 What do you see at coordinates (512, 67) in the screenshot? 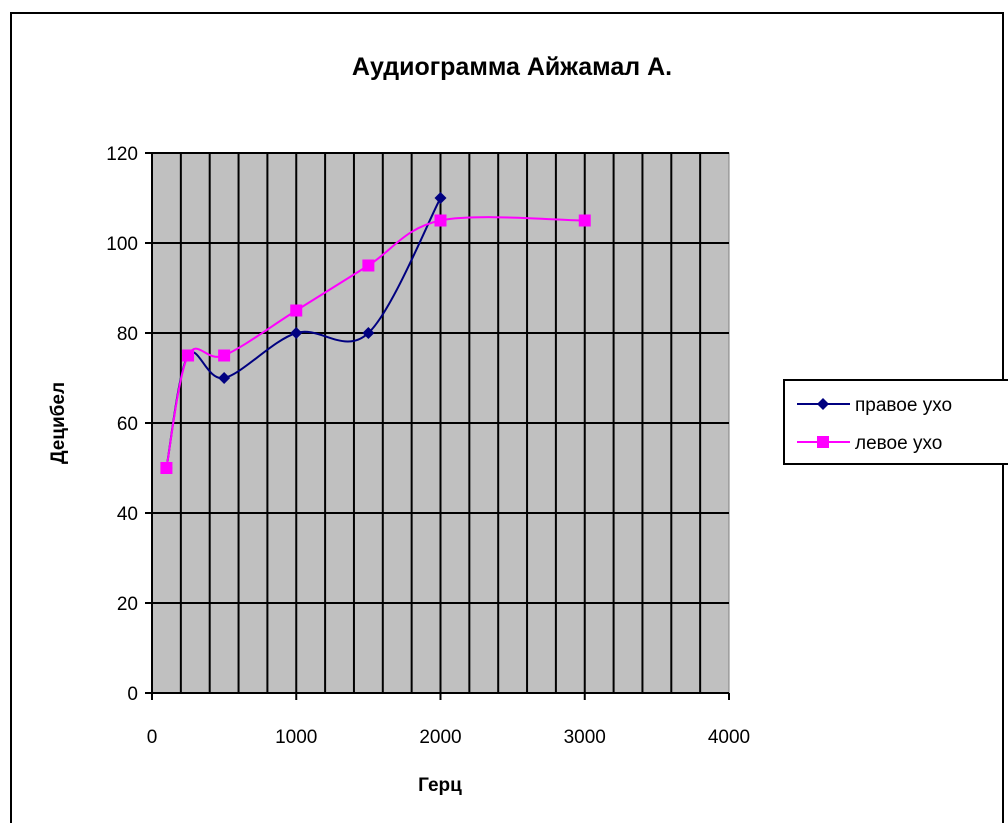
I see `chart-title: Аудиограмма Айжамал А.` at bounding box center [512, 67].